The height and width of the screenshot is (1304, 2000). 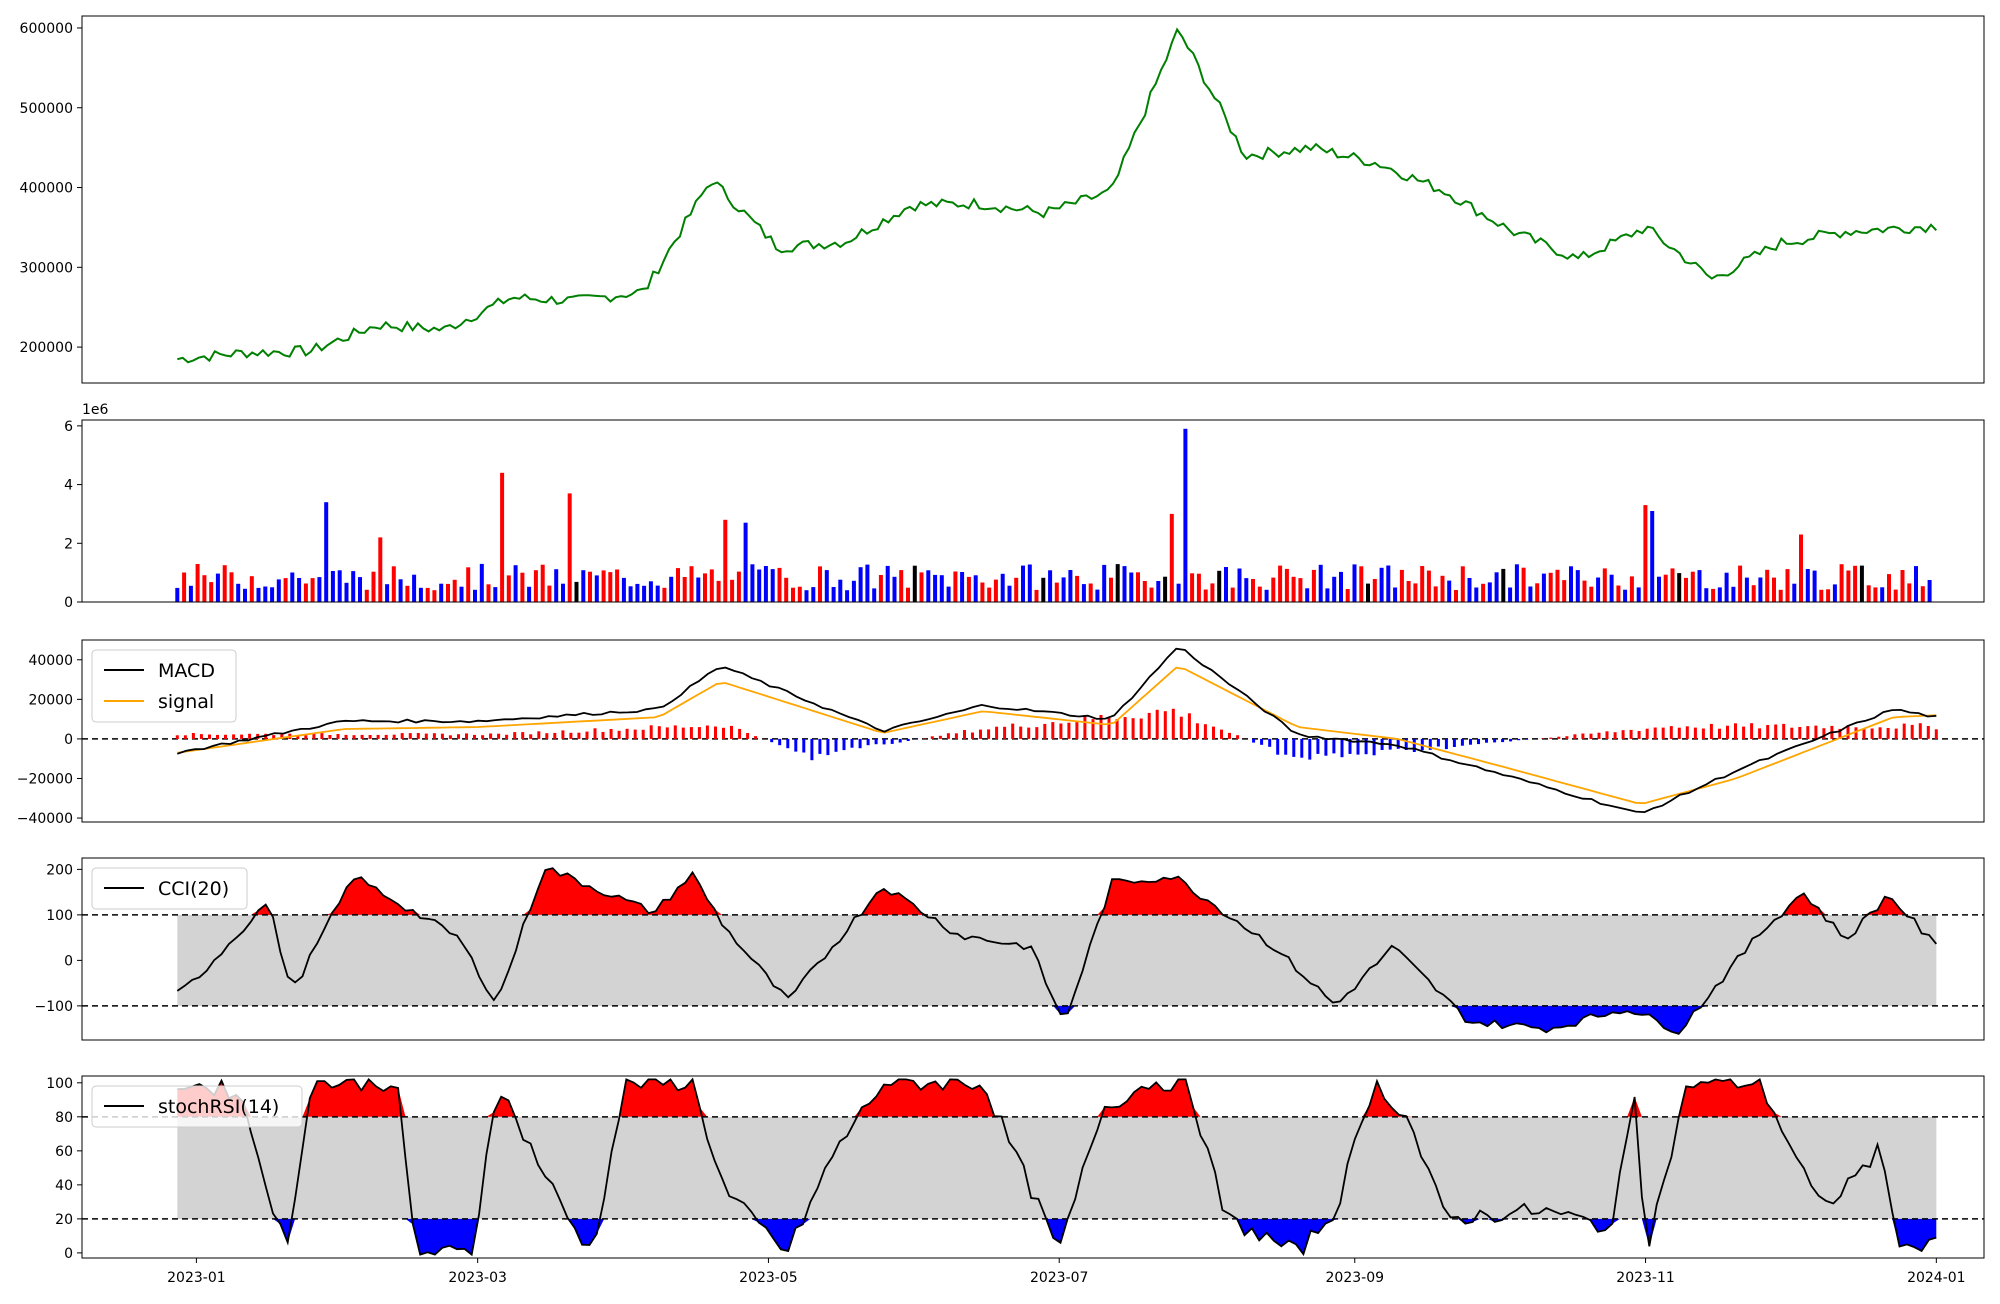 I want to click on cci-overbought-fill, so click(x=1056, y=891).